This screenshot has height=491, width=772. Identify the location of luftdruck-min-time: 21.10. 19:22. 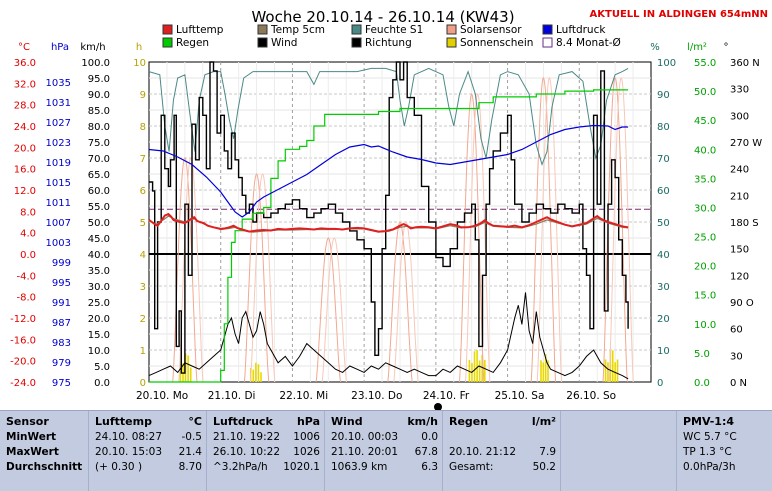
(246, 437).